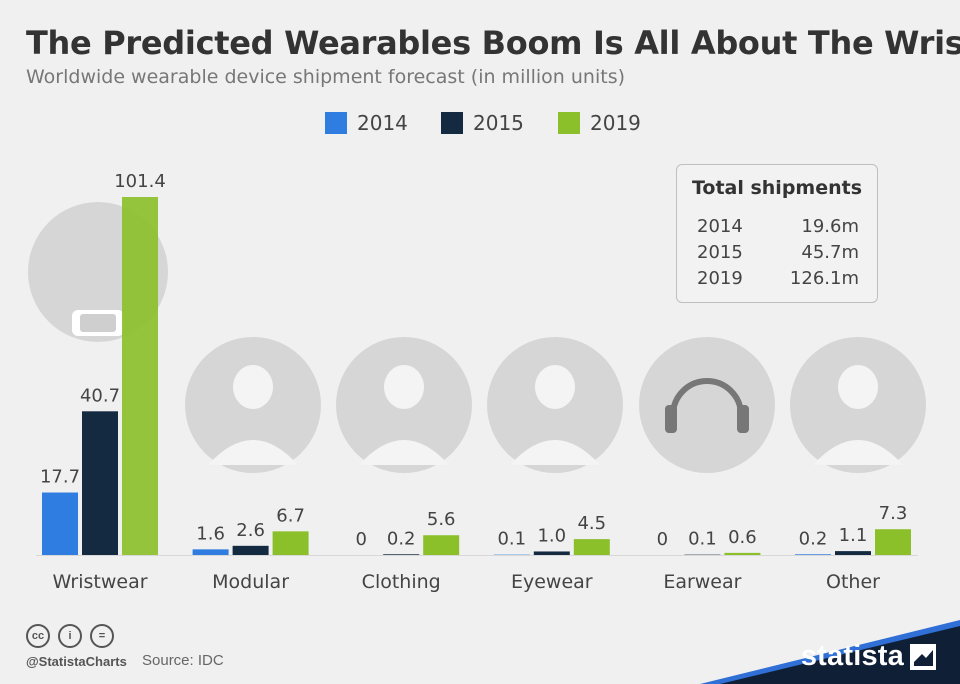  What do you see at coordinates (702, 539) in the screenshot?
I see `data-label-earwear-2015: 0.1` at bounding box center [702, 539].